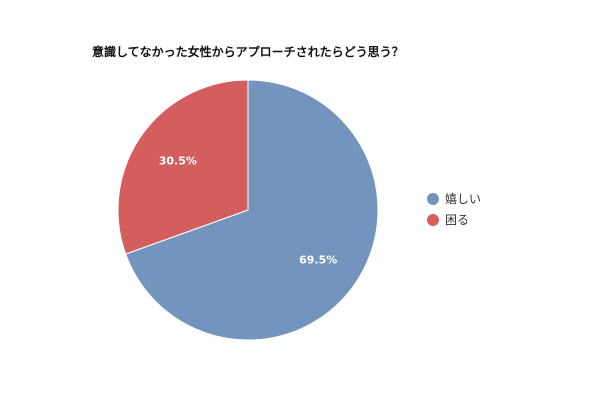  I want to click on pie-slice-labels: 69.5% 30.5%, so click(248, 211).